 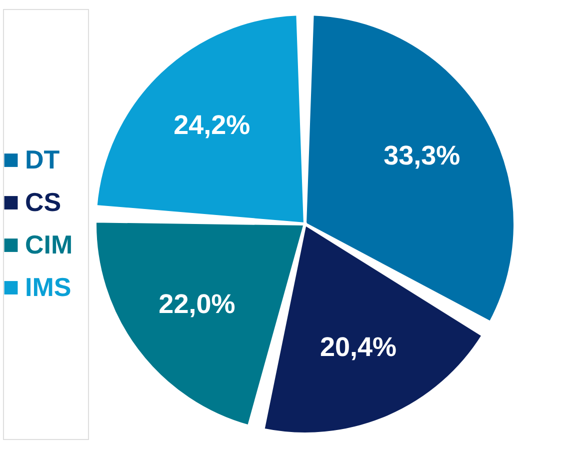 What do you see at coordinates (358, 347) in the screenshot?
I see `data-label: 20,4%` at bounding box center [358, 347].